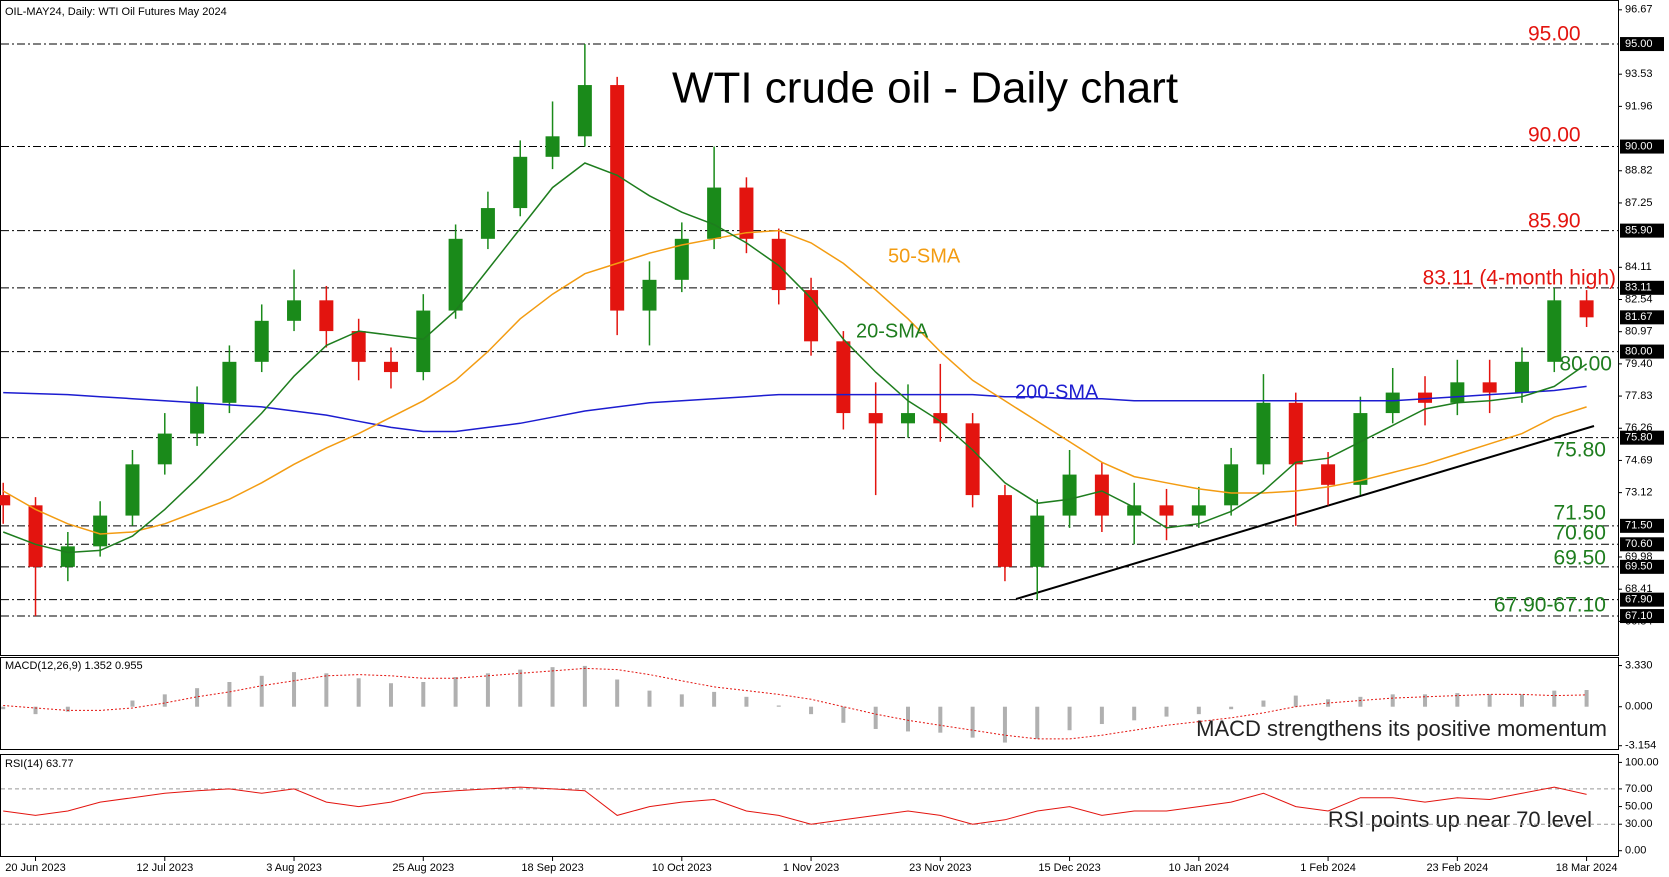 The image size is (1669, 877). What do you see at coordinates (1554, 34) in the screenshot?
I see `level-annotation: 95.00` at bounding box center [1554, 34].